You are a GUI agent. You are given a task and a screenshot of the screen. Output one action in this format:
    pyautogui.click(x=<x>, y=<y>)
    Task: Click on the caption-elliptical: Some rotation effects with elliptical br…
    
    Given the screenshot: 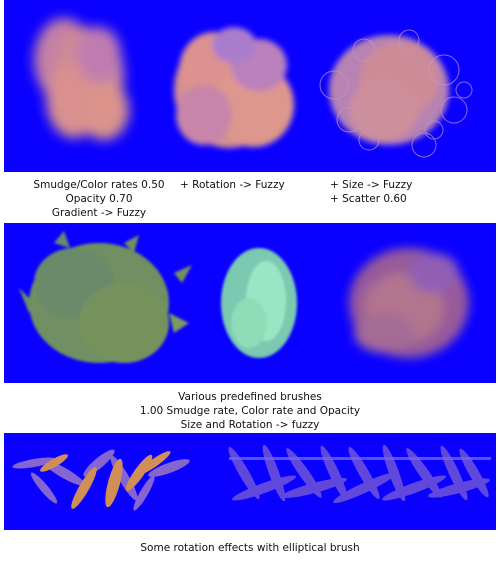 What is the action you would take?
    pyautogui.click(x=250, y=548)
    